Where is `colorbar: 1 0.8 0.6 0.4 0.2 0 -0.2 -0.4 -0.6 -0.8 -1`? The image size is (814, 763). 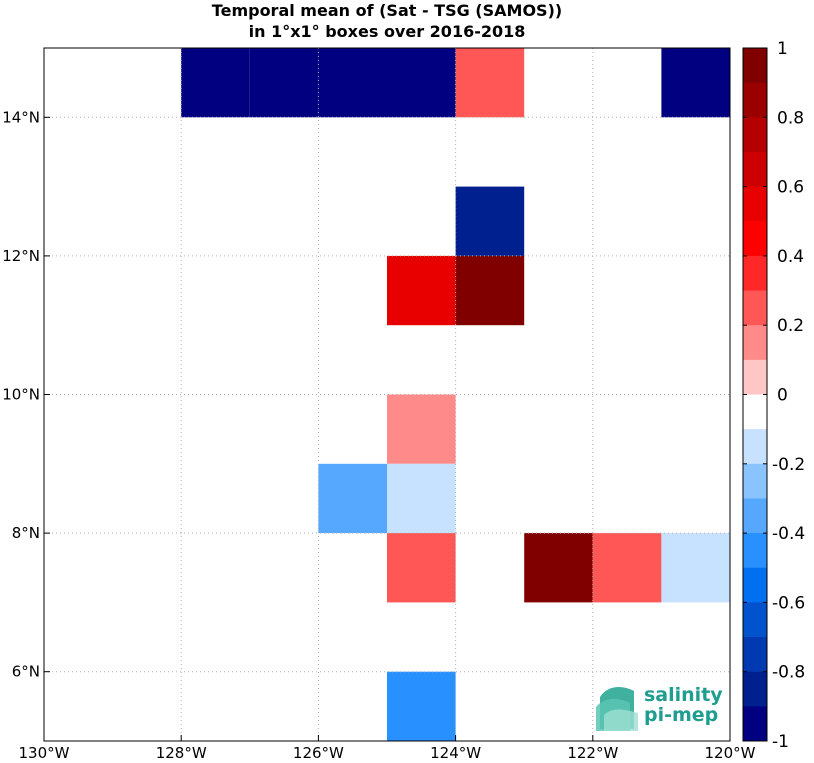
colorbar: 1 0.8 0.6 0.4 0.2 0 -0.2 -0.4 -0.6 -0.8 -1 is located at coordinates (773, 395).